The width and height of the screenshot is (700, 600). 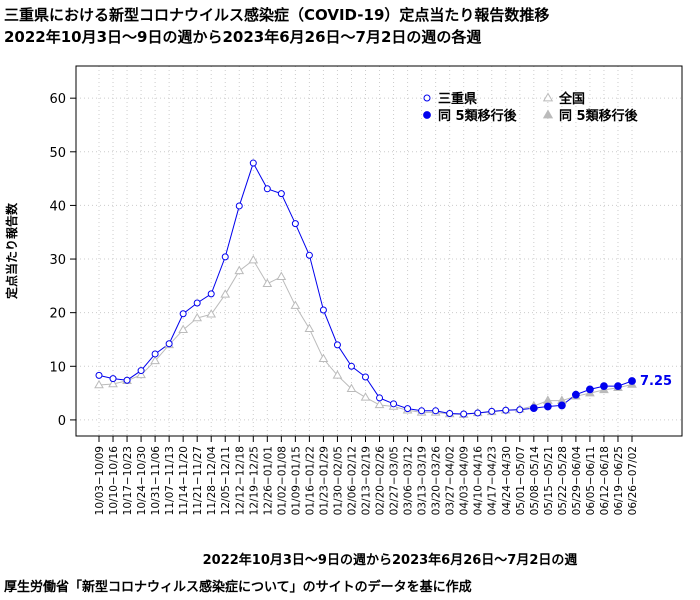 What do you see at coordinates (548, 97) in the screenshot?
I see `legend-national-marker` at bounding box center [548, 97].